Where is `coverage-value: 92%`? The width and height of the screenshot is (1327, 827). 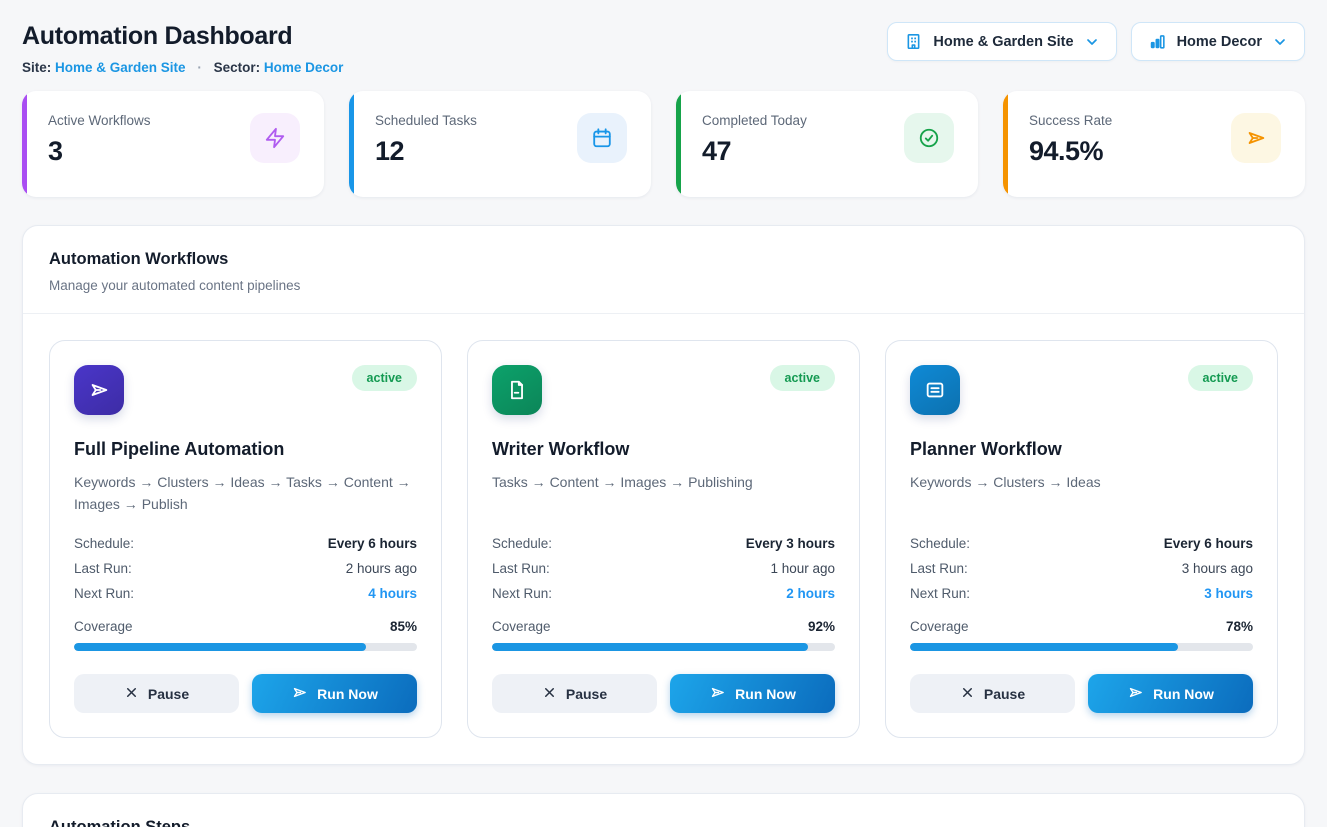
coverage-value: 92% is located at coordinates (821, 626).